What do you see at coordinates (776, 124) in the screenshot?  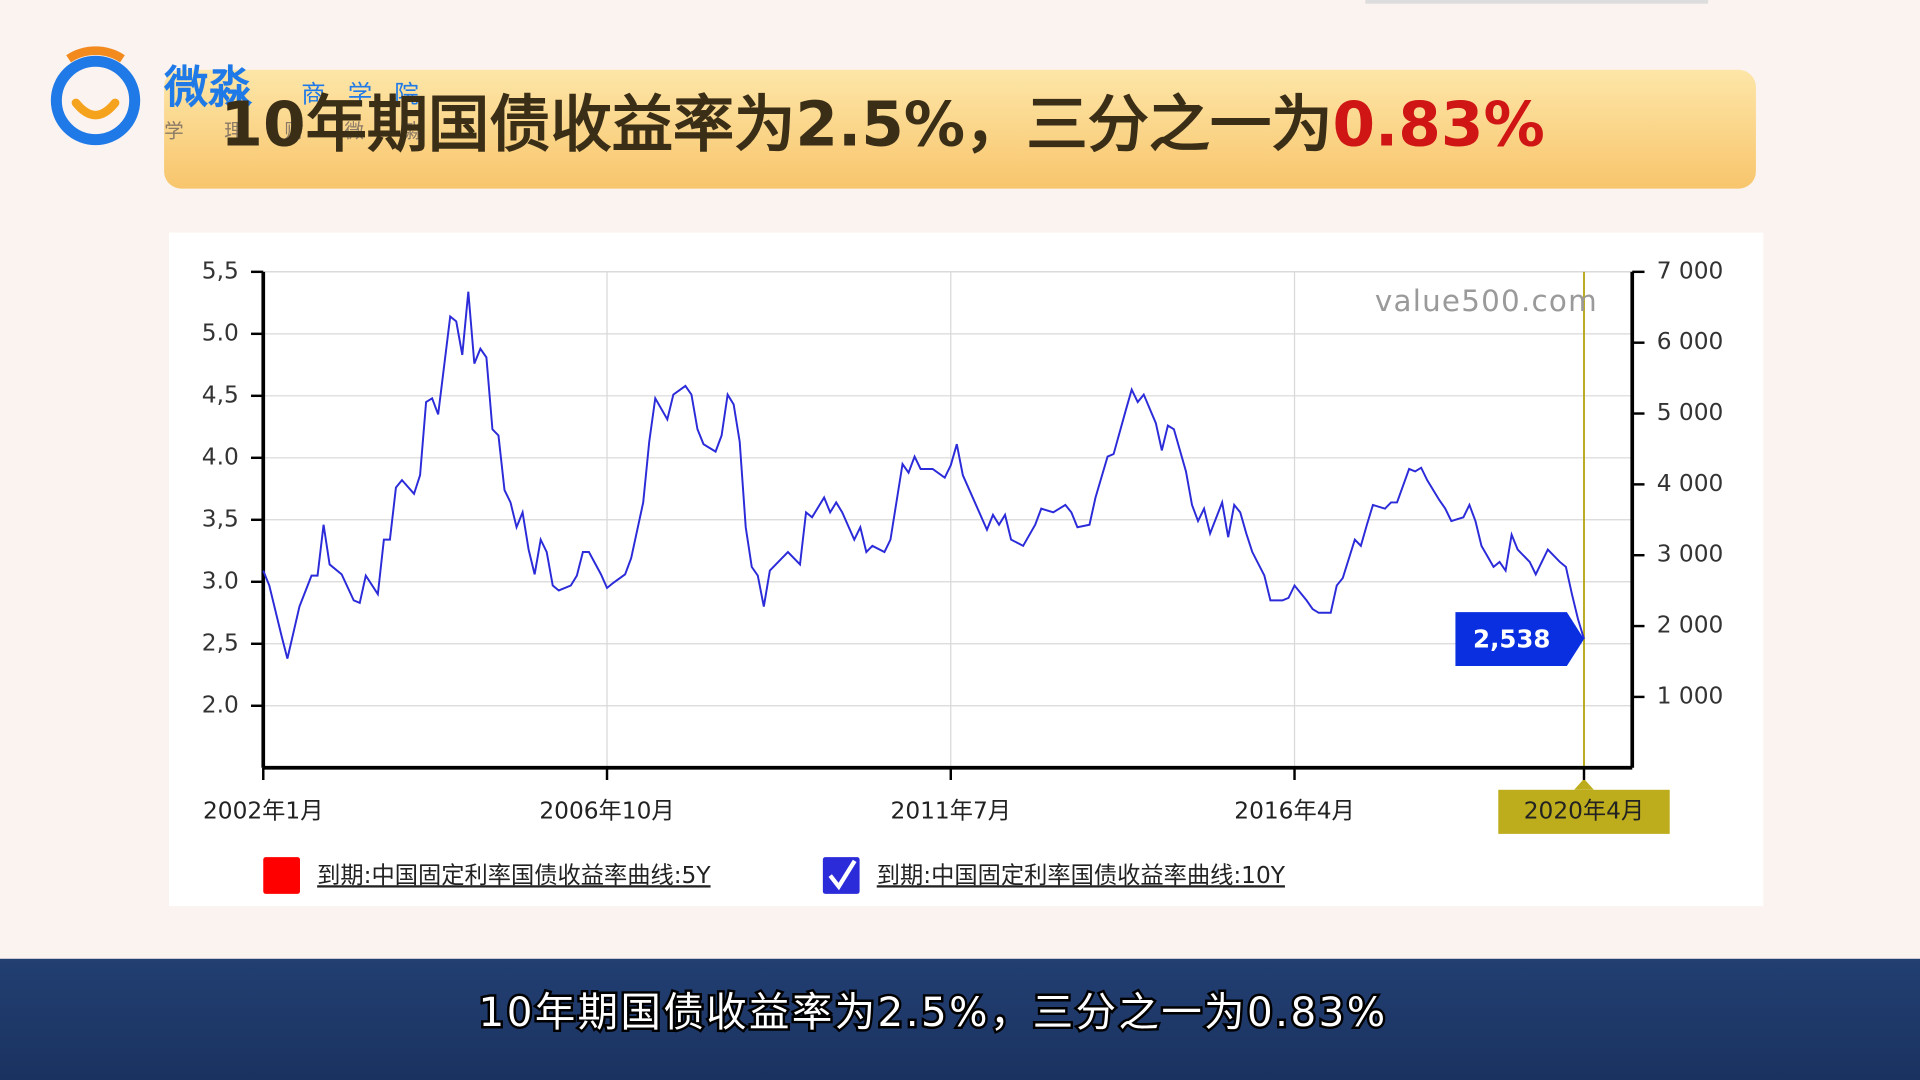 I see `banner-text: 10年期国债收益率为2.5%，三分之一为` at bounding box center [776, 124].